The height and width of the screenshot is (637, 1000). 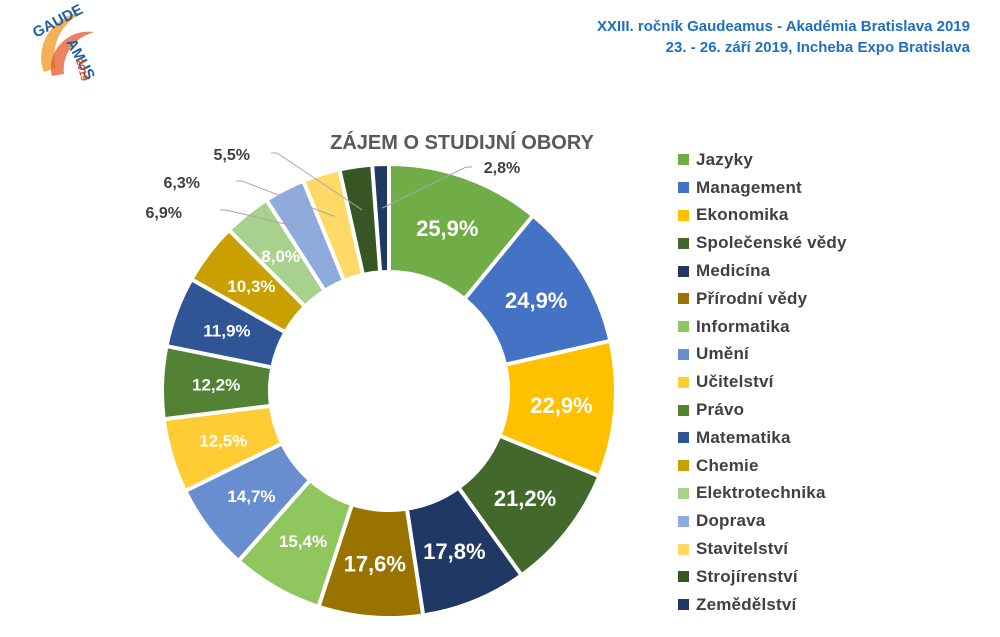 I want to click on legend-label: Zemědělství, so click(x=746, y=604).